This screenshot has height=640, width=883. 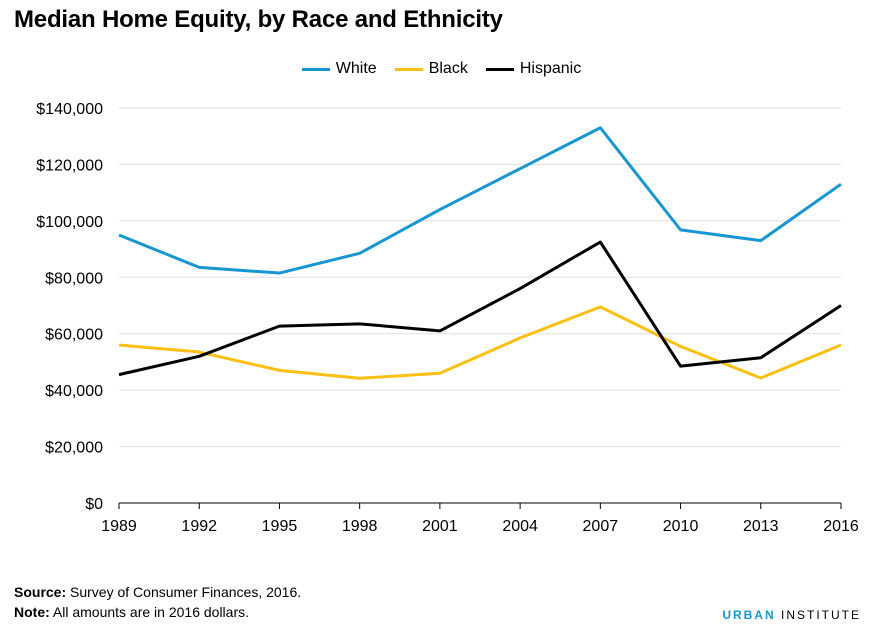 What do you see at coordinates (40, 592) in the screenshot?
I see `source-label: Source:` at bounding box center [40, 592].